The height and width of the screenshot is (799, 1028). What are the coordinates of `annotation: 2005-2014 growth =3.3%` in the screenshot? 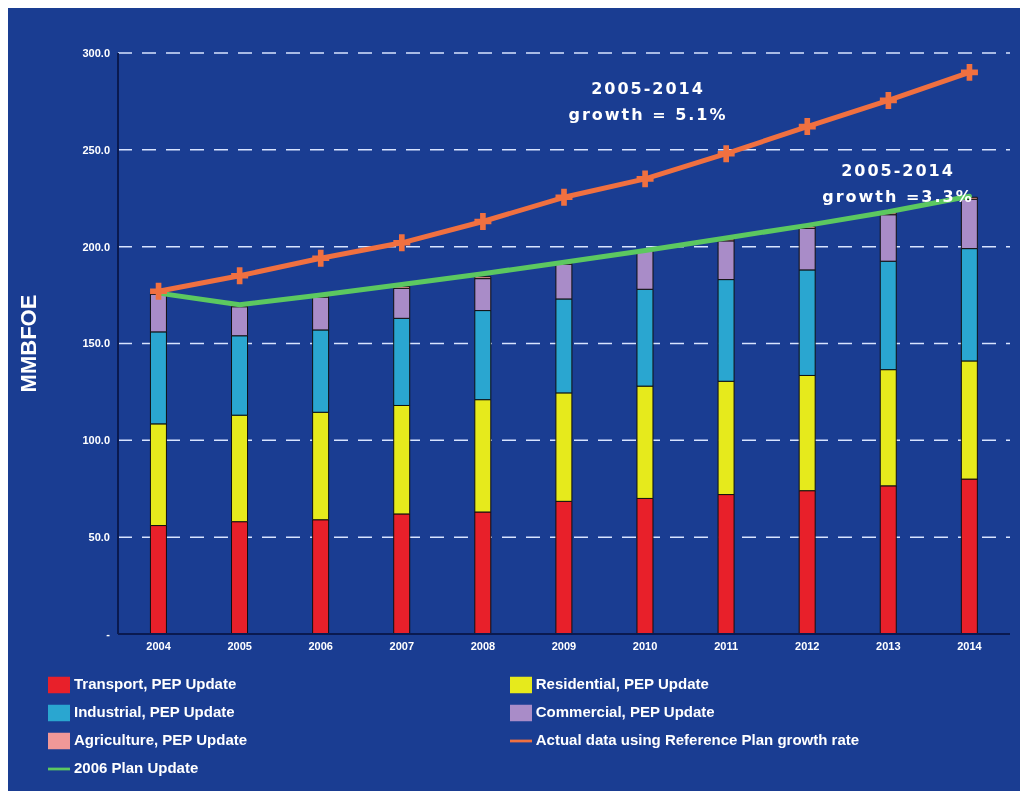 It's located at (898, 184).